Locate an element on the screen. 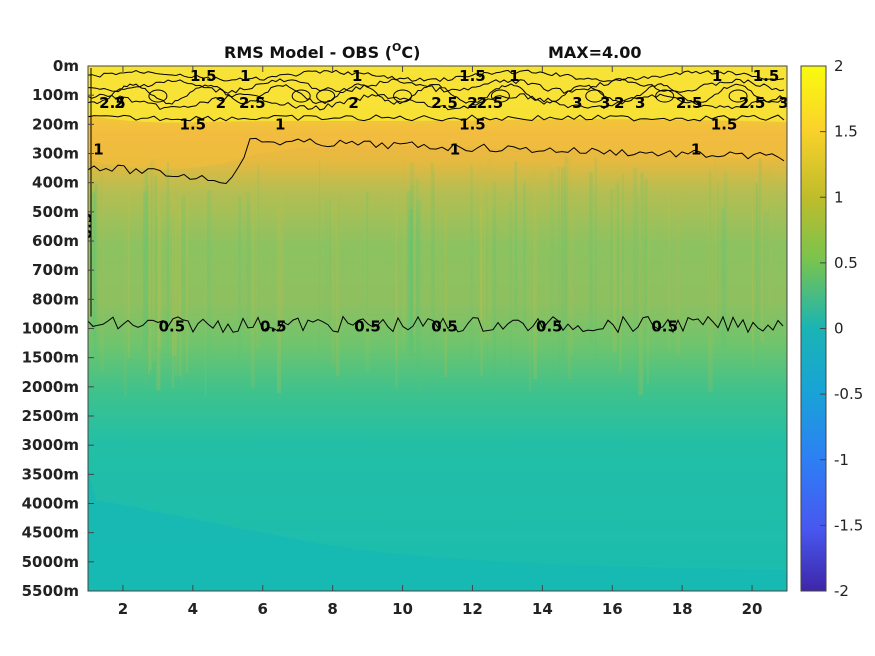 The width and height of the screenshot is (875, 656). y-tick-label: 1500m is located at coordinates (50, 358).